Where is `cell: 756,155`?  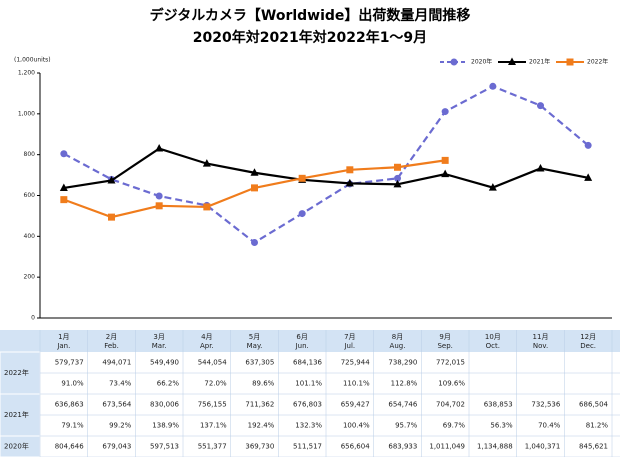 cell: 756,155 is located at coordinates (212, 405).